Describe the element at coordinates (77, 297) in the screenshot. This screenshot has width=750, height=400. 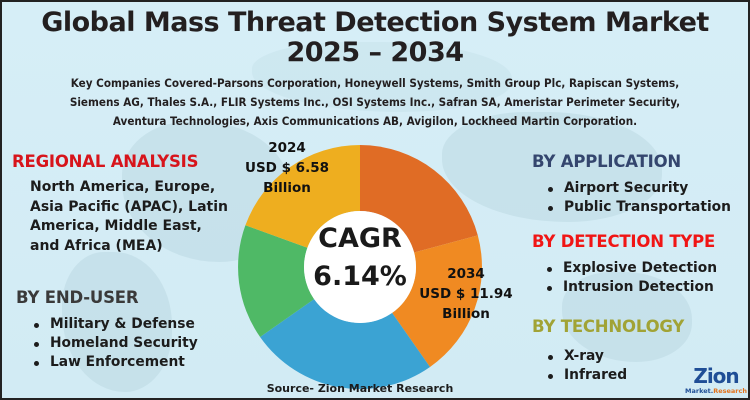
I see `end-user-heading: BY END-USER` at that location.